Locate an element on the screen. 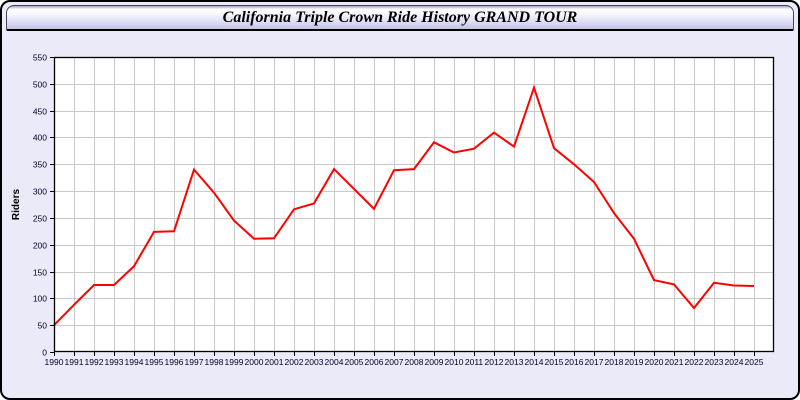  x-tick-label: 2022 is located at coordinates (694, 362).